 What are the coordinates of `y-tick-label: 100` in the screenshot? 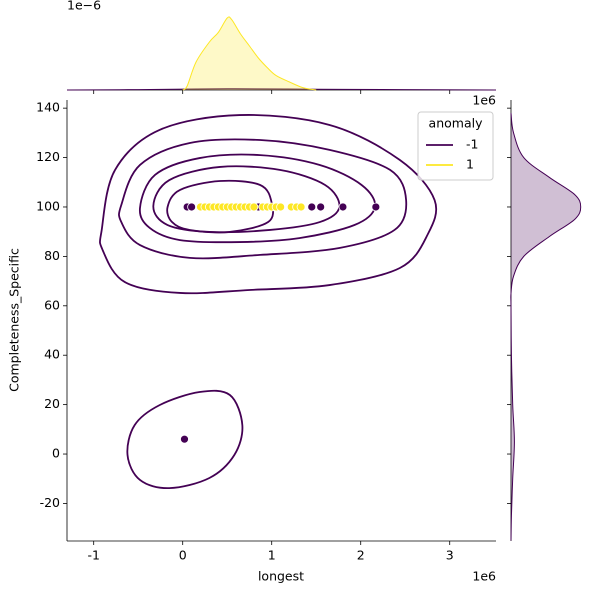 It's located at (48, 205).